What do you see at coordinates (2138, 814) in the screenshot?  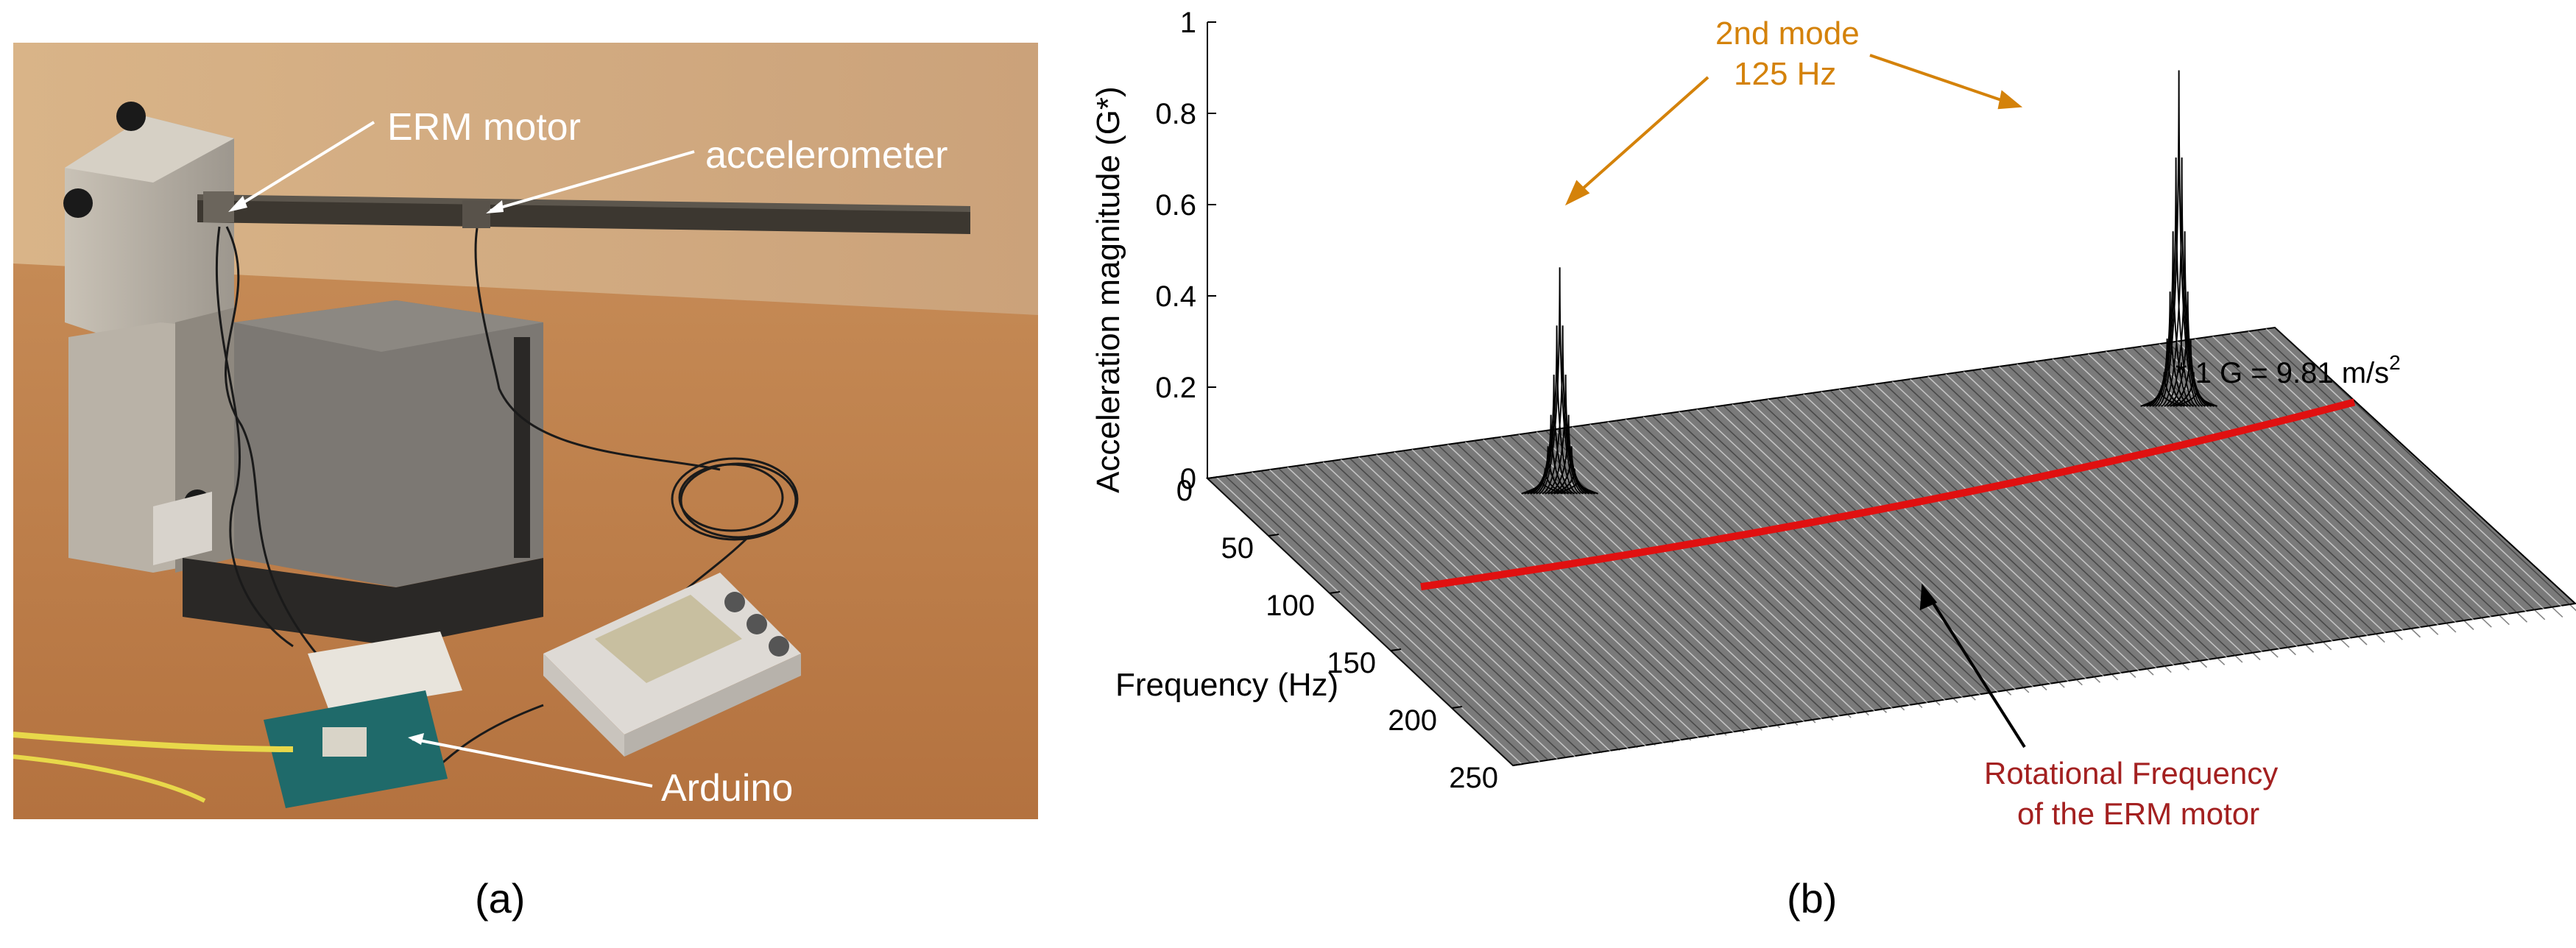 I see `rotational-label-line2: of the ERM motor` at bounding box center [2138, 814].